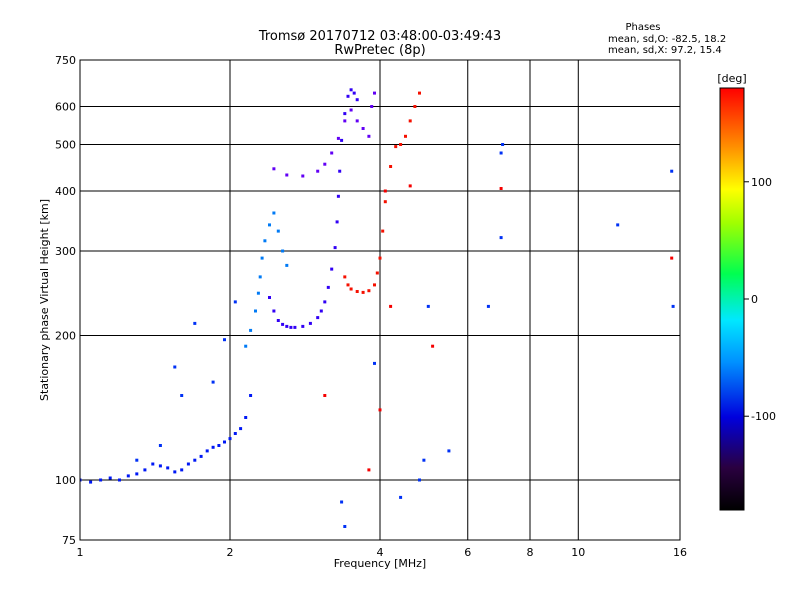 This screenshot has width=800, height=600. I want to click on colorbar-tick-label: 100, so click(761, 182).